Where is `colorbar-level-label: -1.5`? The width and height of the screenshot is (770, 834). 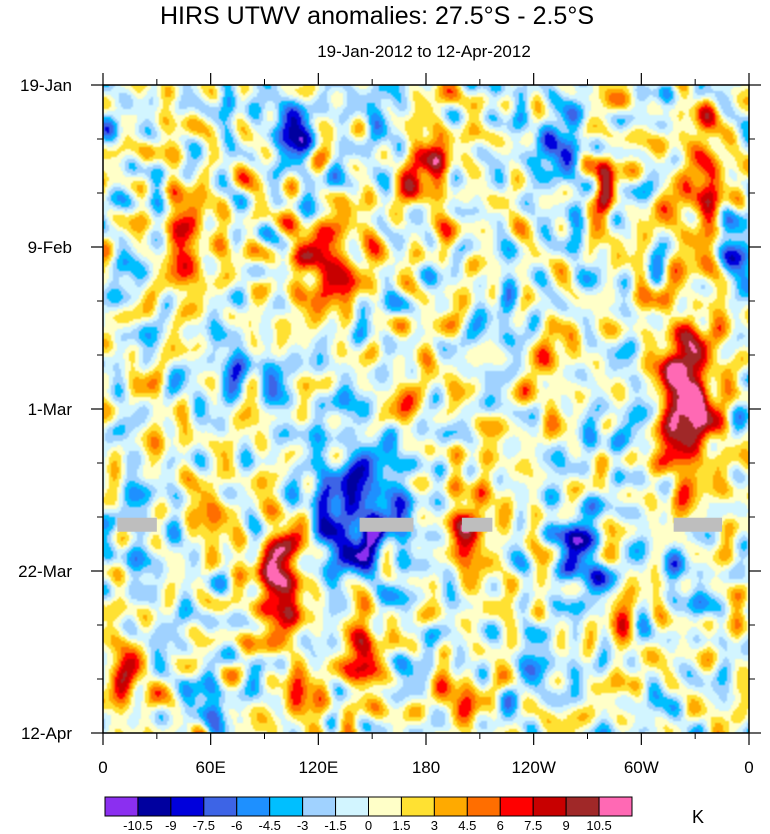 colorbar-level-label: -1.5 is located at coordinates (335, 825).